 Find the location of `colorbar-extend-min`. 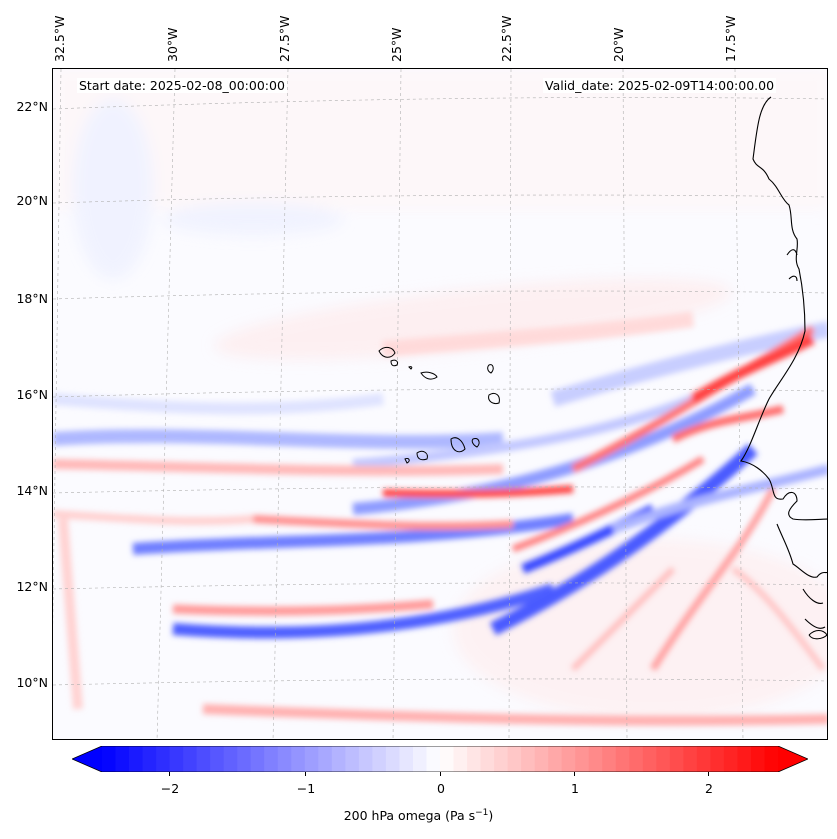

colorbar-extend-min is located at coordinates (87, 759).